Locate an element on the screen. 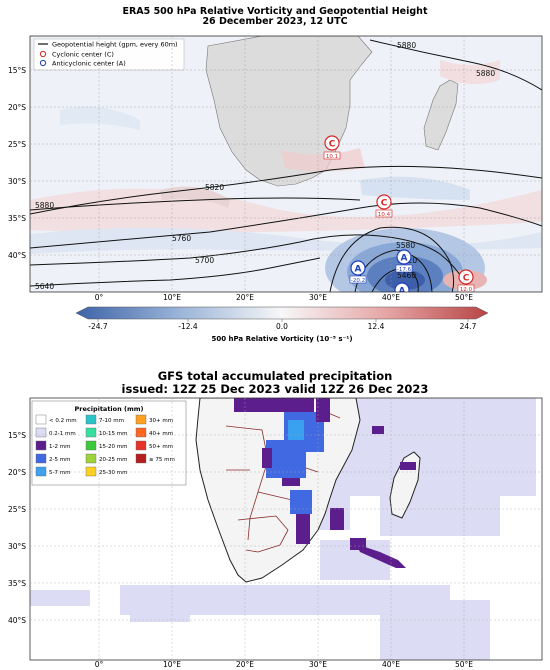 The width and height of the screenshot is (550, 670). legend-label: 30+ mm is located at coordinates (161, 421).